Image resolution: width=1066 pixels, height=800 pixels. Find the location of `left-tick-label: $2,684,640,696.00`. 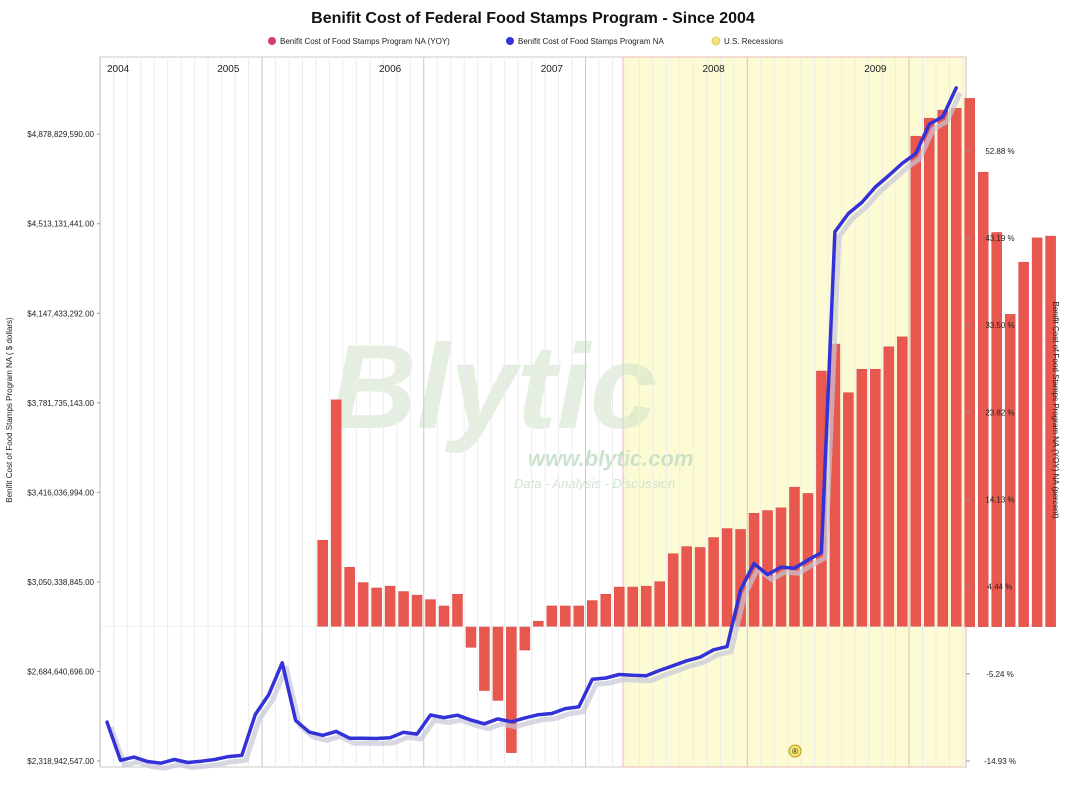

left-tick-label: $2,684,640,696.00 is located at coordinates (60, 671).